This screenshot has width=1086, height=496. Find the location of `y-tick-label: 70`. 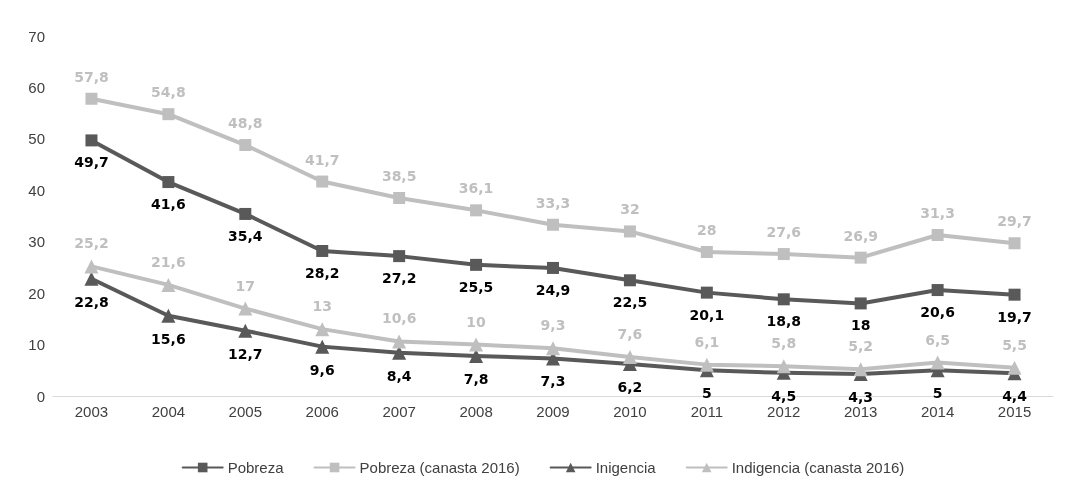

y-tick-label: 70 is located at coordinates (36, 36).